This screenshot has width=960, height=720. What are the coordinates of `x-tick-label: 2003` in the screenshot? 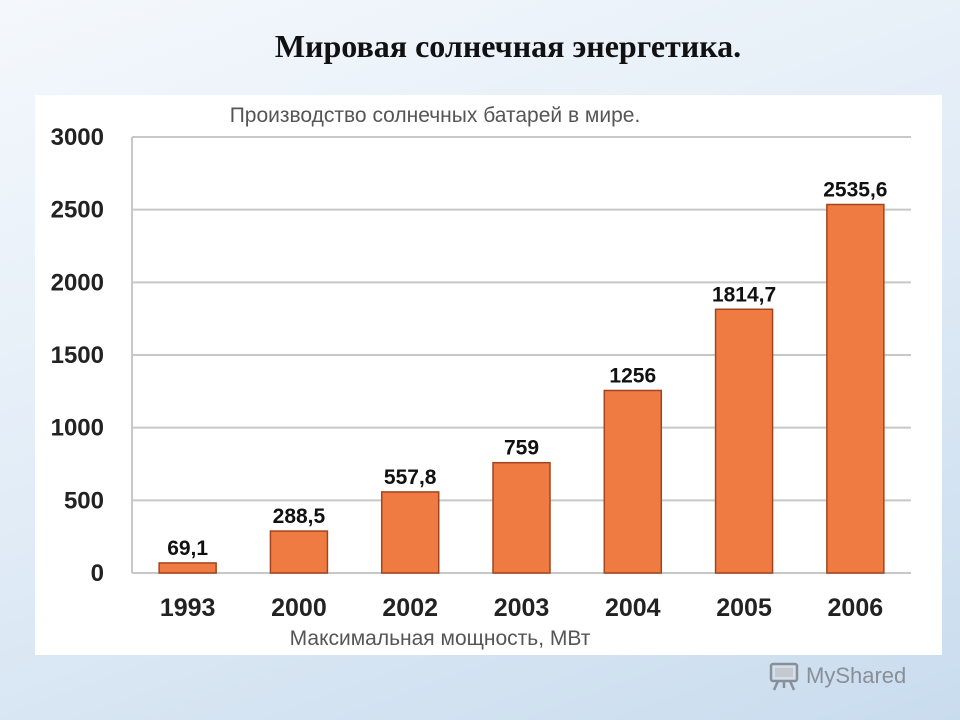 It's located at (522, 608).